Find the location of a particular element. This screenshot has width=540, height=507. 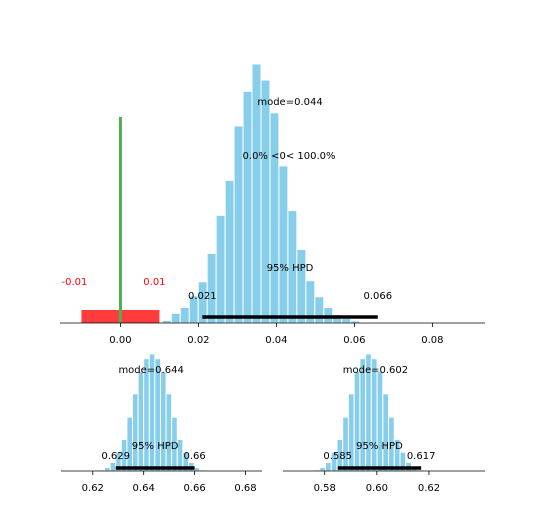

x-tick-label: 0.58 is located at coordinates (325, 488).